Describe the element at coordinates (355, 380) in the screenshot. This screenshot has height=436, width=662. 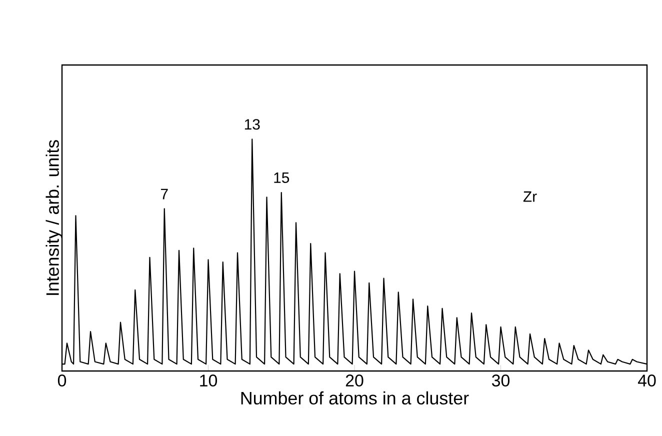
I see `x-tick-label: 20` at that location.